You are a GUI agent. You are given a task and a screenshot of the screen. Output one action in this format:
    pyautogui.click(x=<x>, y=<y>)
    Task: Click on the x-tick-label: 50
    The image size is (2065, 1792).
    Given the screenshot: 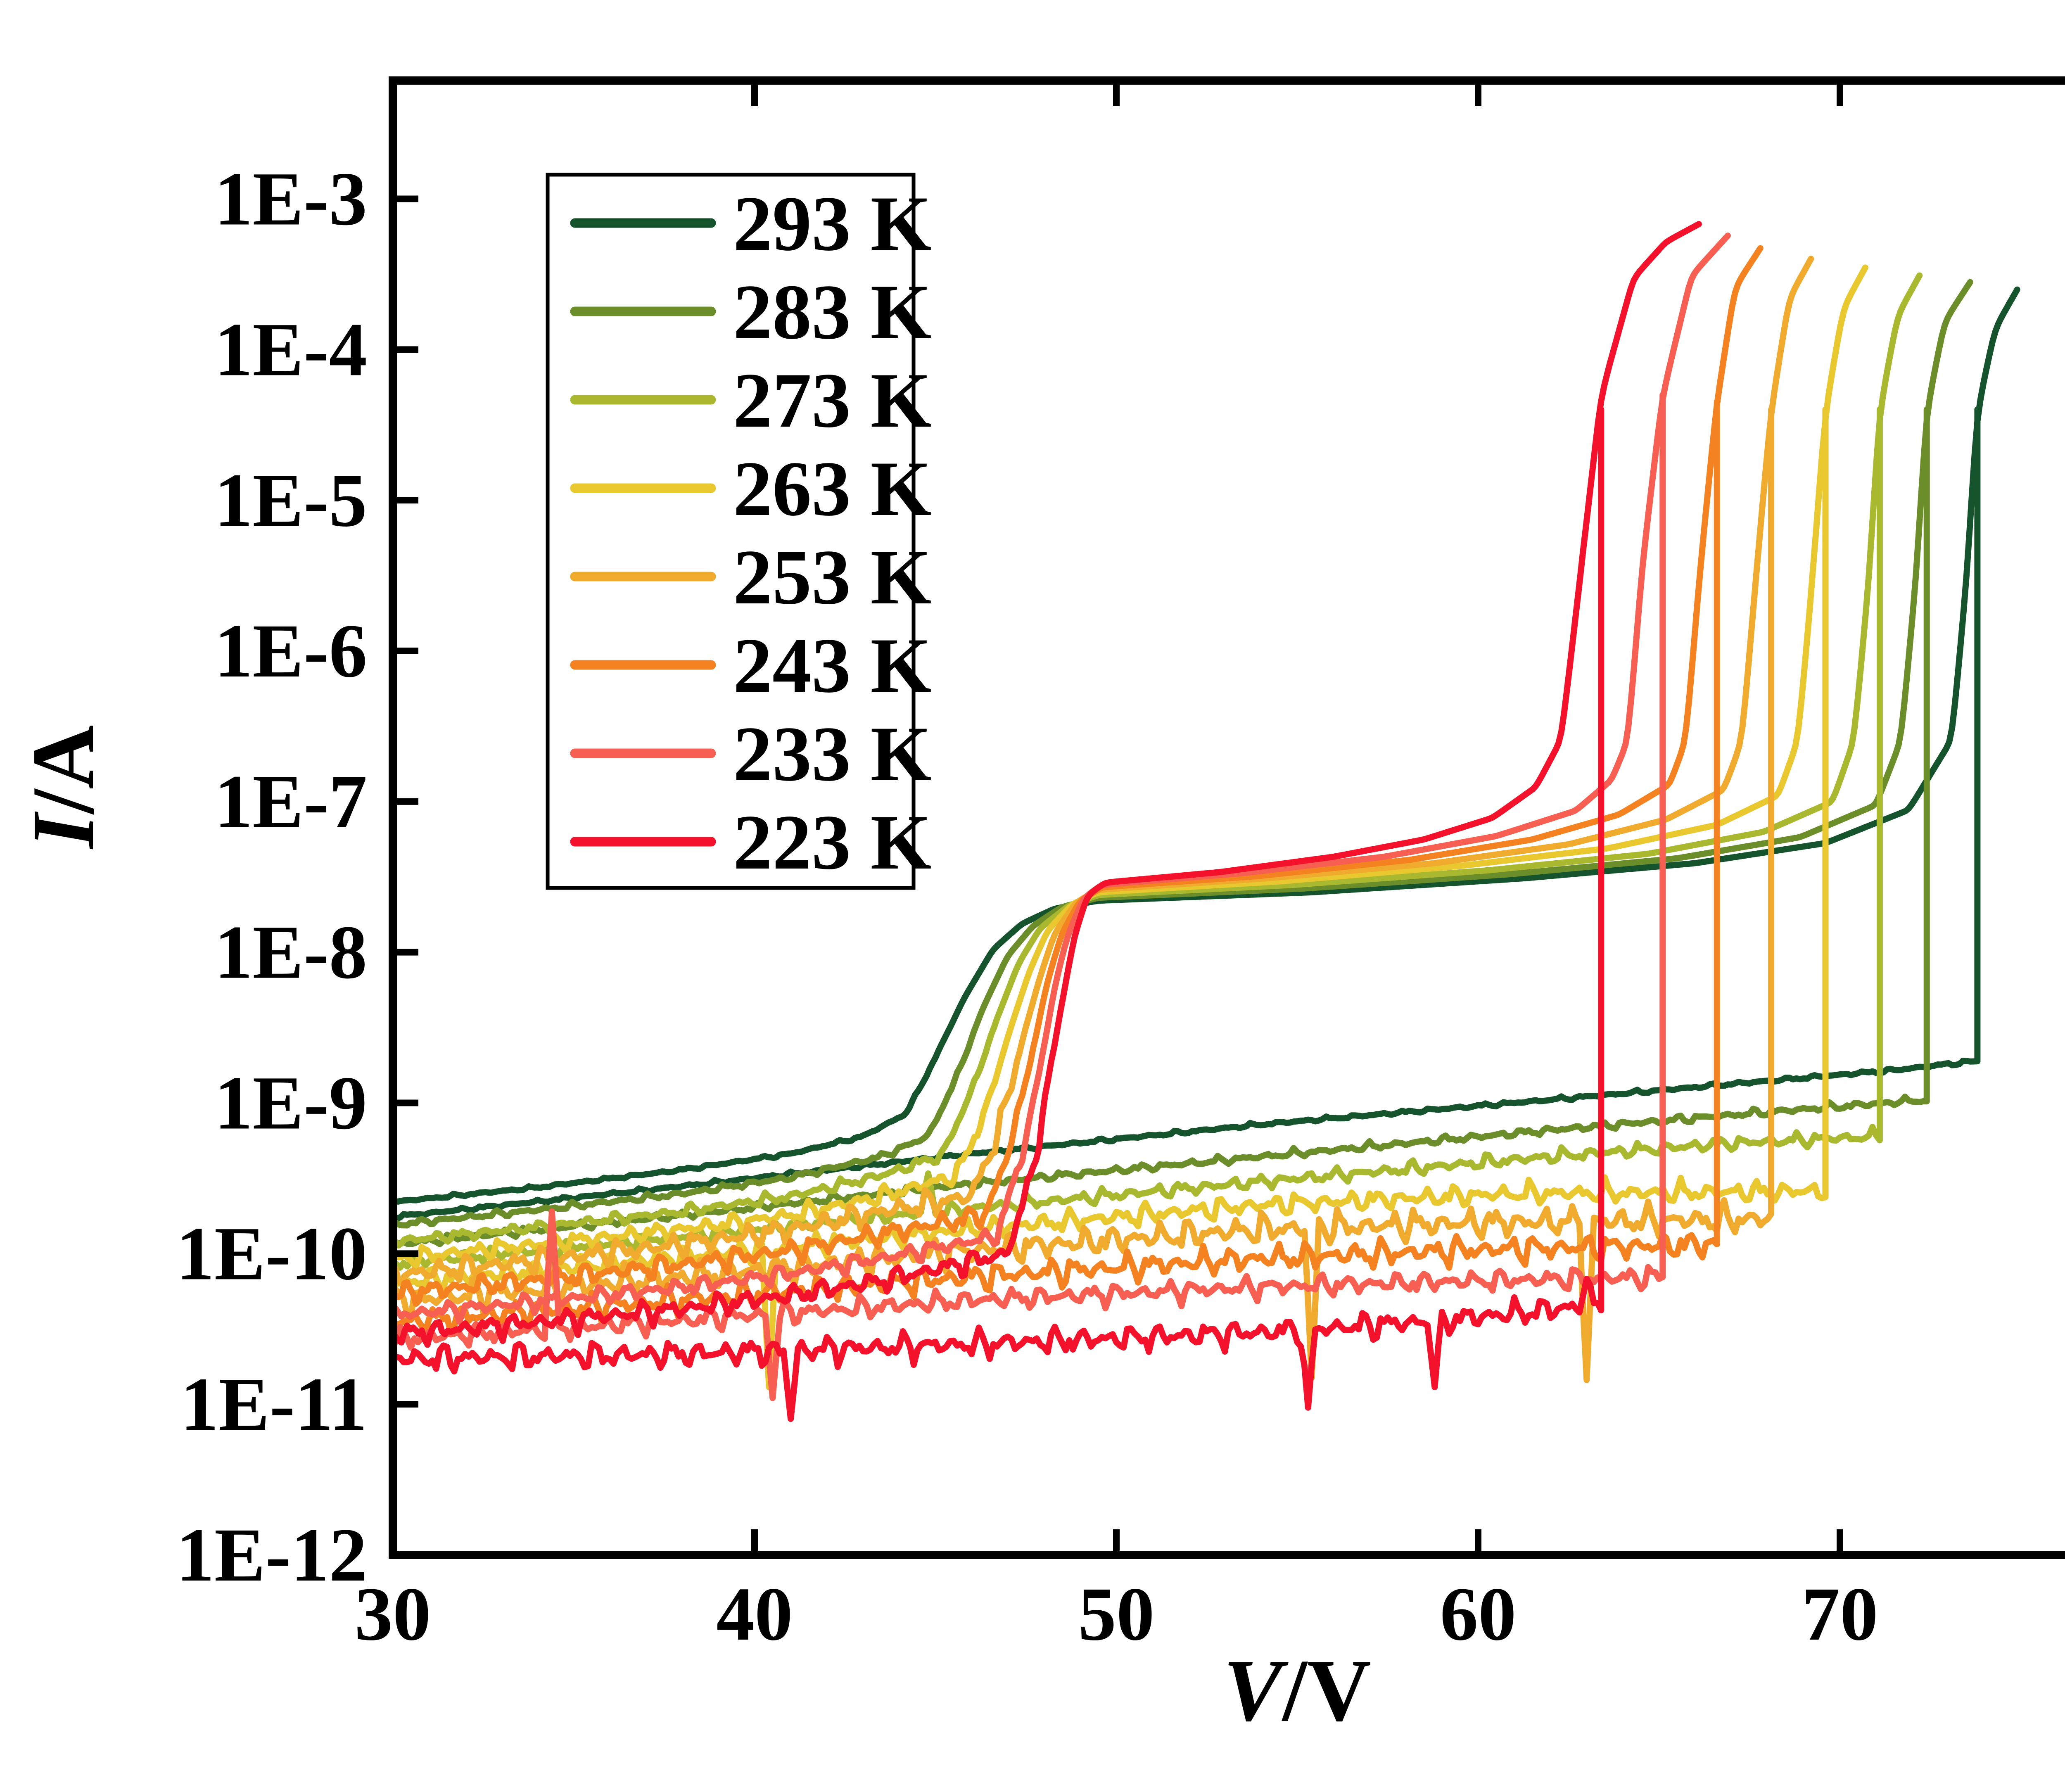 What is the action you would take?
    pyautogui.click(x=1116, y=1614)
    